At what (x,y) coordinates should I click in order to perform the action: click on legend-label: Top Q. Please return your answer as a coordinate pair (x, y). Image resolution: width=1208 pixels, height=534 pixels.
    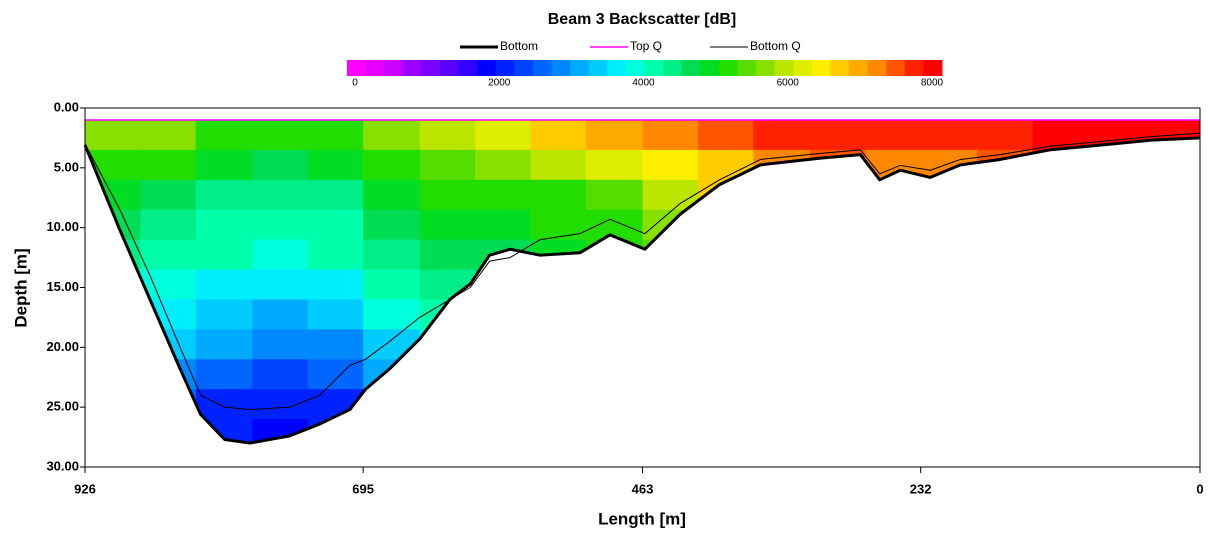
    Looking at the image, I should click on (646, 46).